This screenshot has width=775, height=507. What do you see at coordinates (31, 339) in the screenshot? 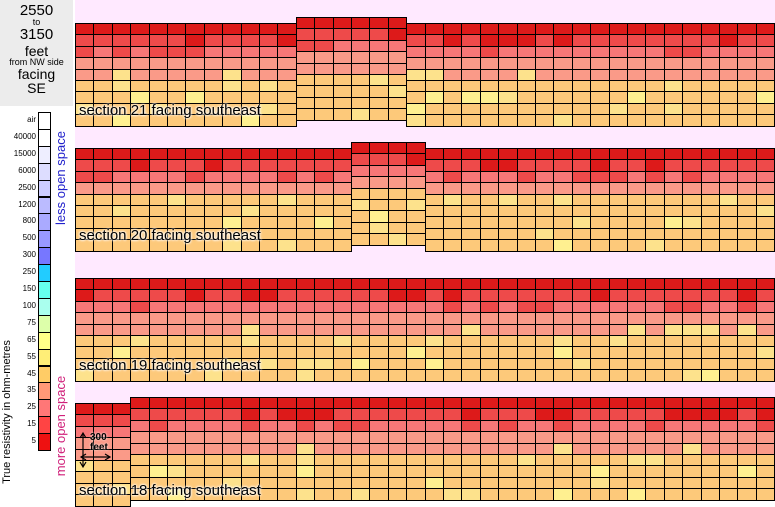
I see `scale-tick-label: 65` at bounding box center [31, 339].